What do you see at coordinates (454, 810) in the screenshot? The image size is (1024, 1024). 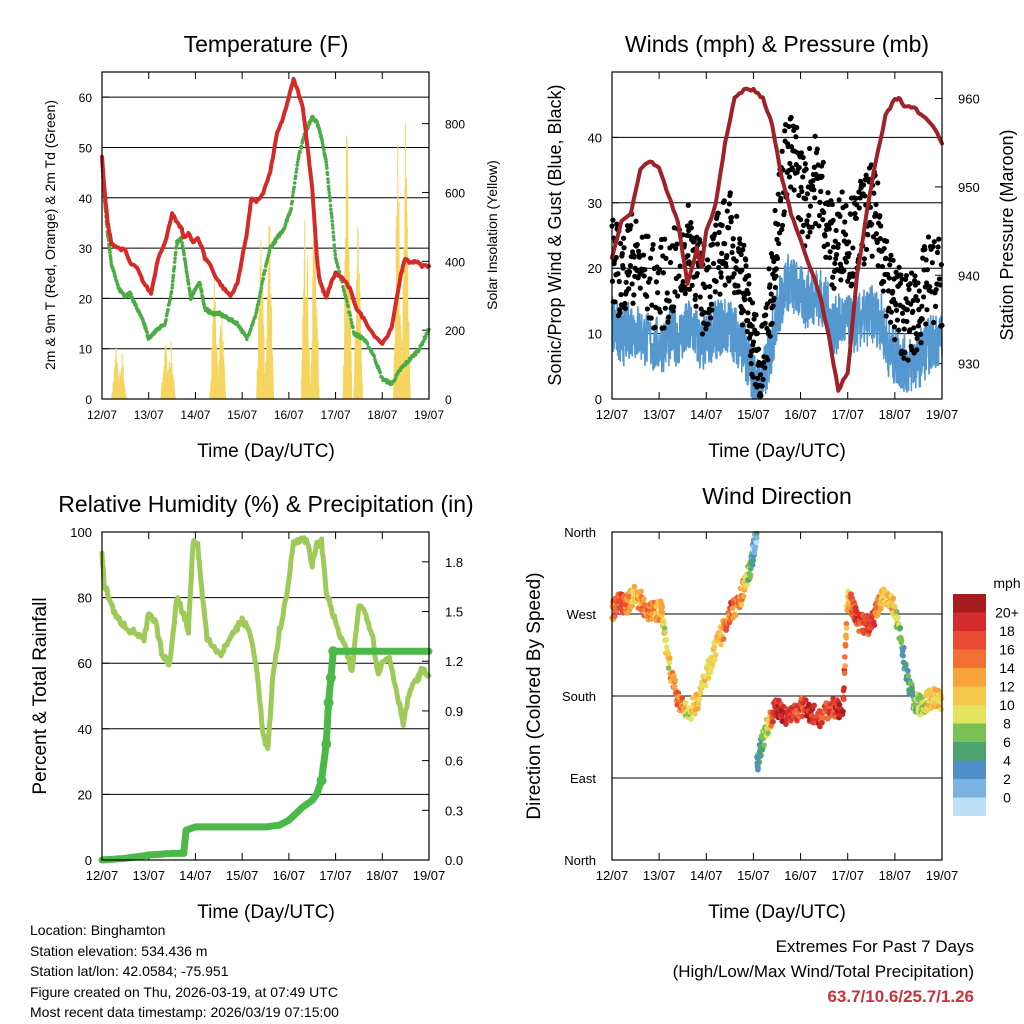 I see `y2-tick-label: 0.3` at bounding box center [454, 810].